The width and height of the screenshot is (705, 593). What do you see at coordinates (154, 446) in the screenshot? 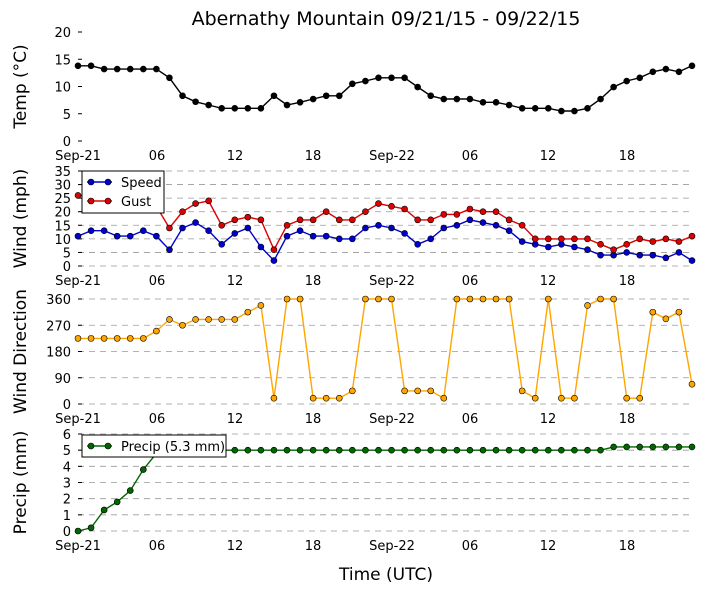
I see `legend: Precip (5.3 mm)` at bounding box center [154, 446].